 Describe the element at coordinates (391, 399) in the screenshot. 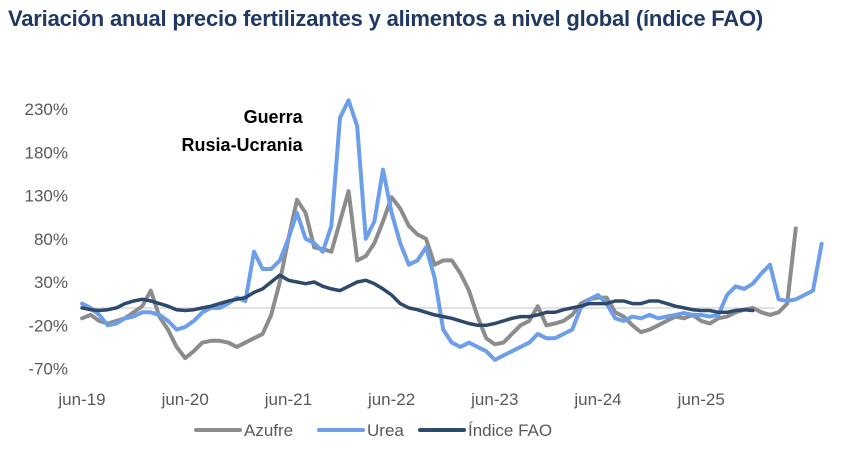

I see `x-tick-label: jun-22` at that location.